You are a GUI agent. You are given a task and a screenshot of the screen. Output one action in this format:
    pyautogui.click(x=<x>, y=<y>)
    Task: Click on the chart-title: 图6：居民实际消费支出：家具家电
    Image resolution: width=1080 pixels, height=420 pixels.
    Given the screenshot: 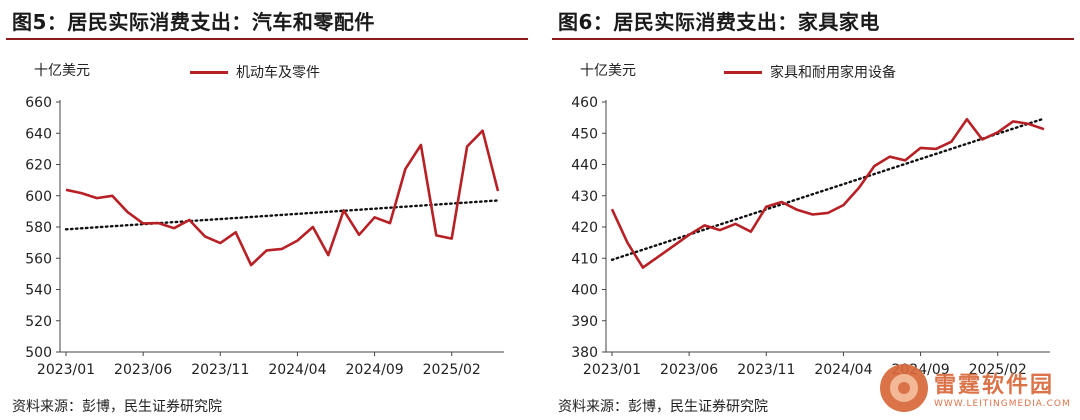 What is the action you would take?
    pyautogui.click(x=719, y=22)
    